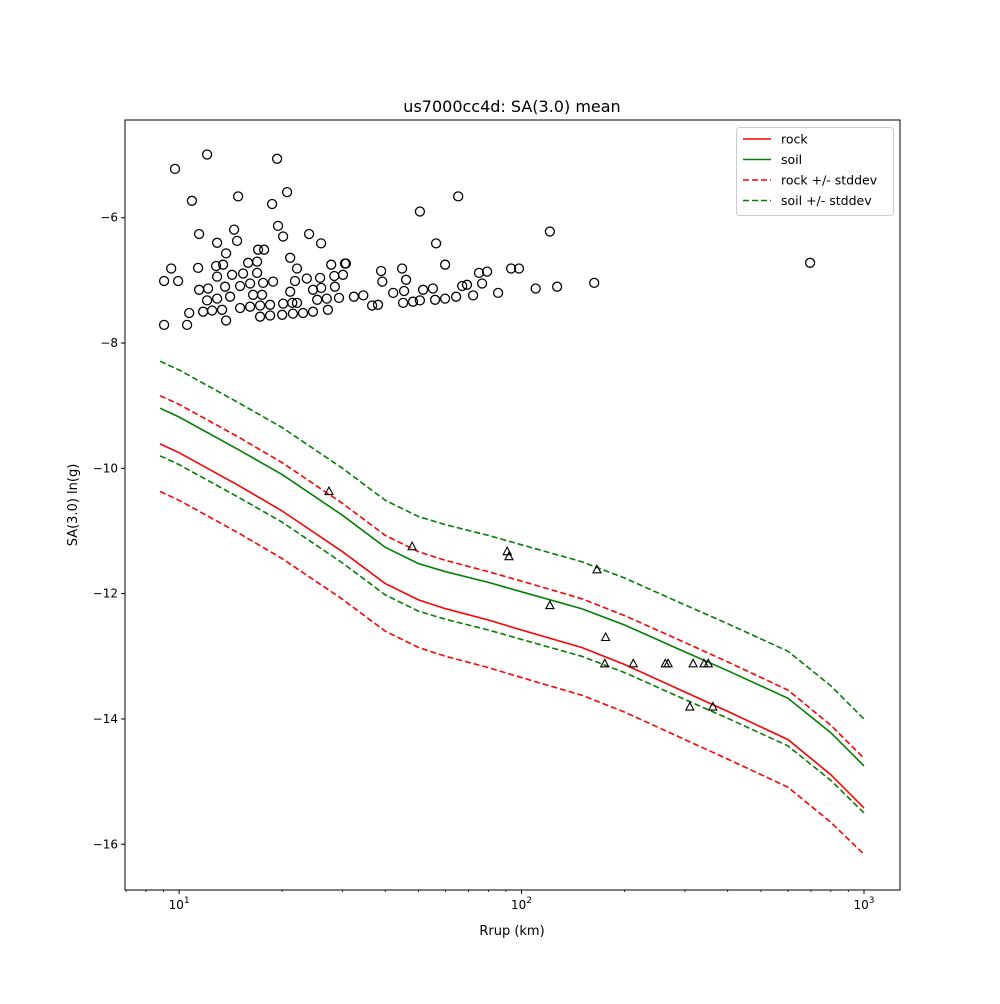  What do you see at coordinates (872, 901) in the screenshot?
I see `x-tick-exponent: 3` at bounding box center [872, 901].